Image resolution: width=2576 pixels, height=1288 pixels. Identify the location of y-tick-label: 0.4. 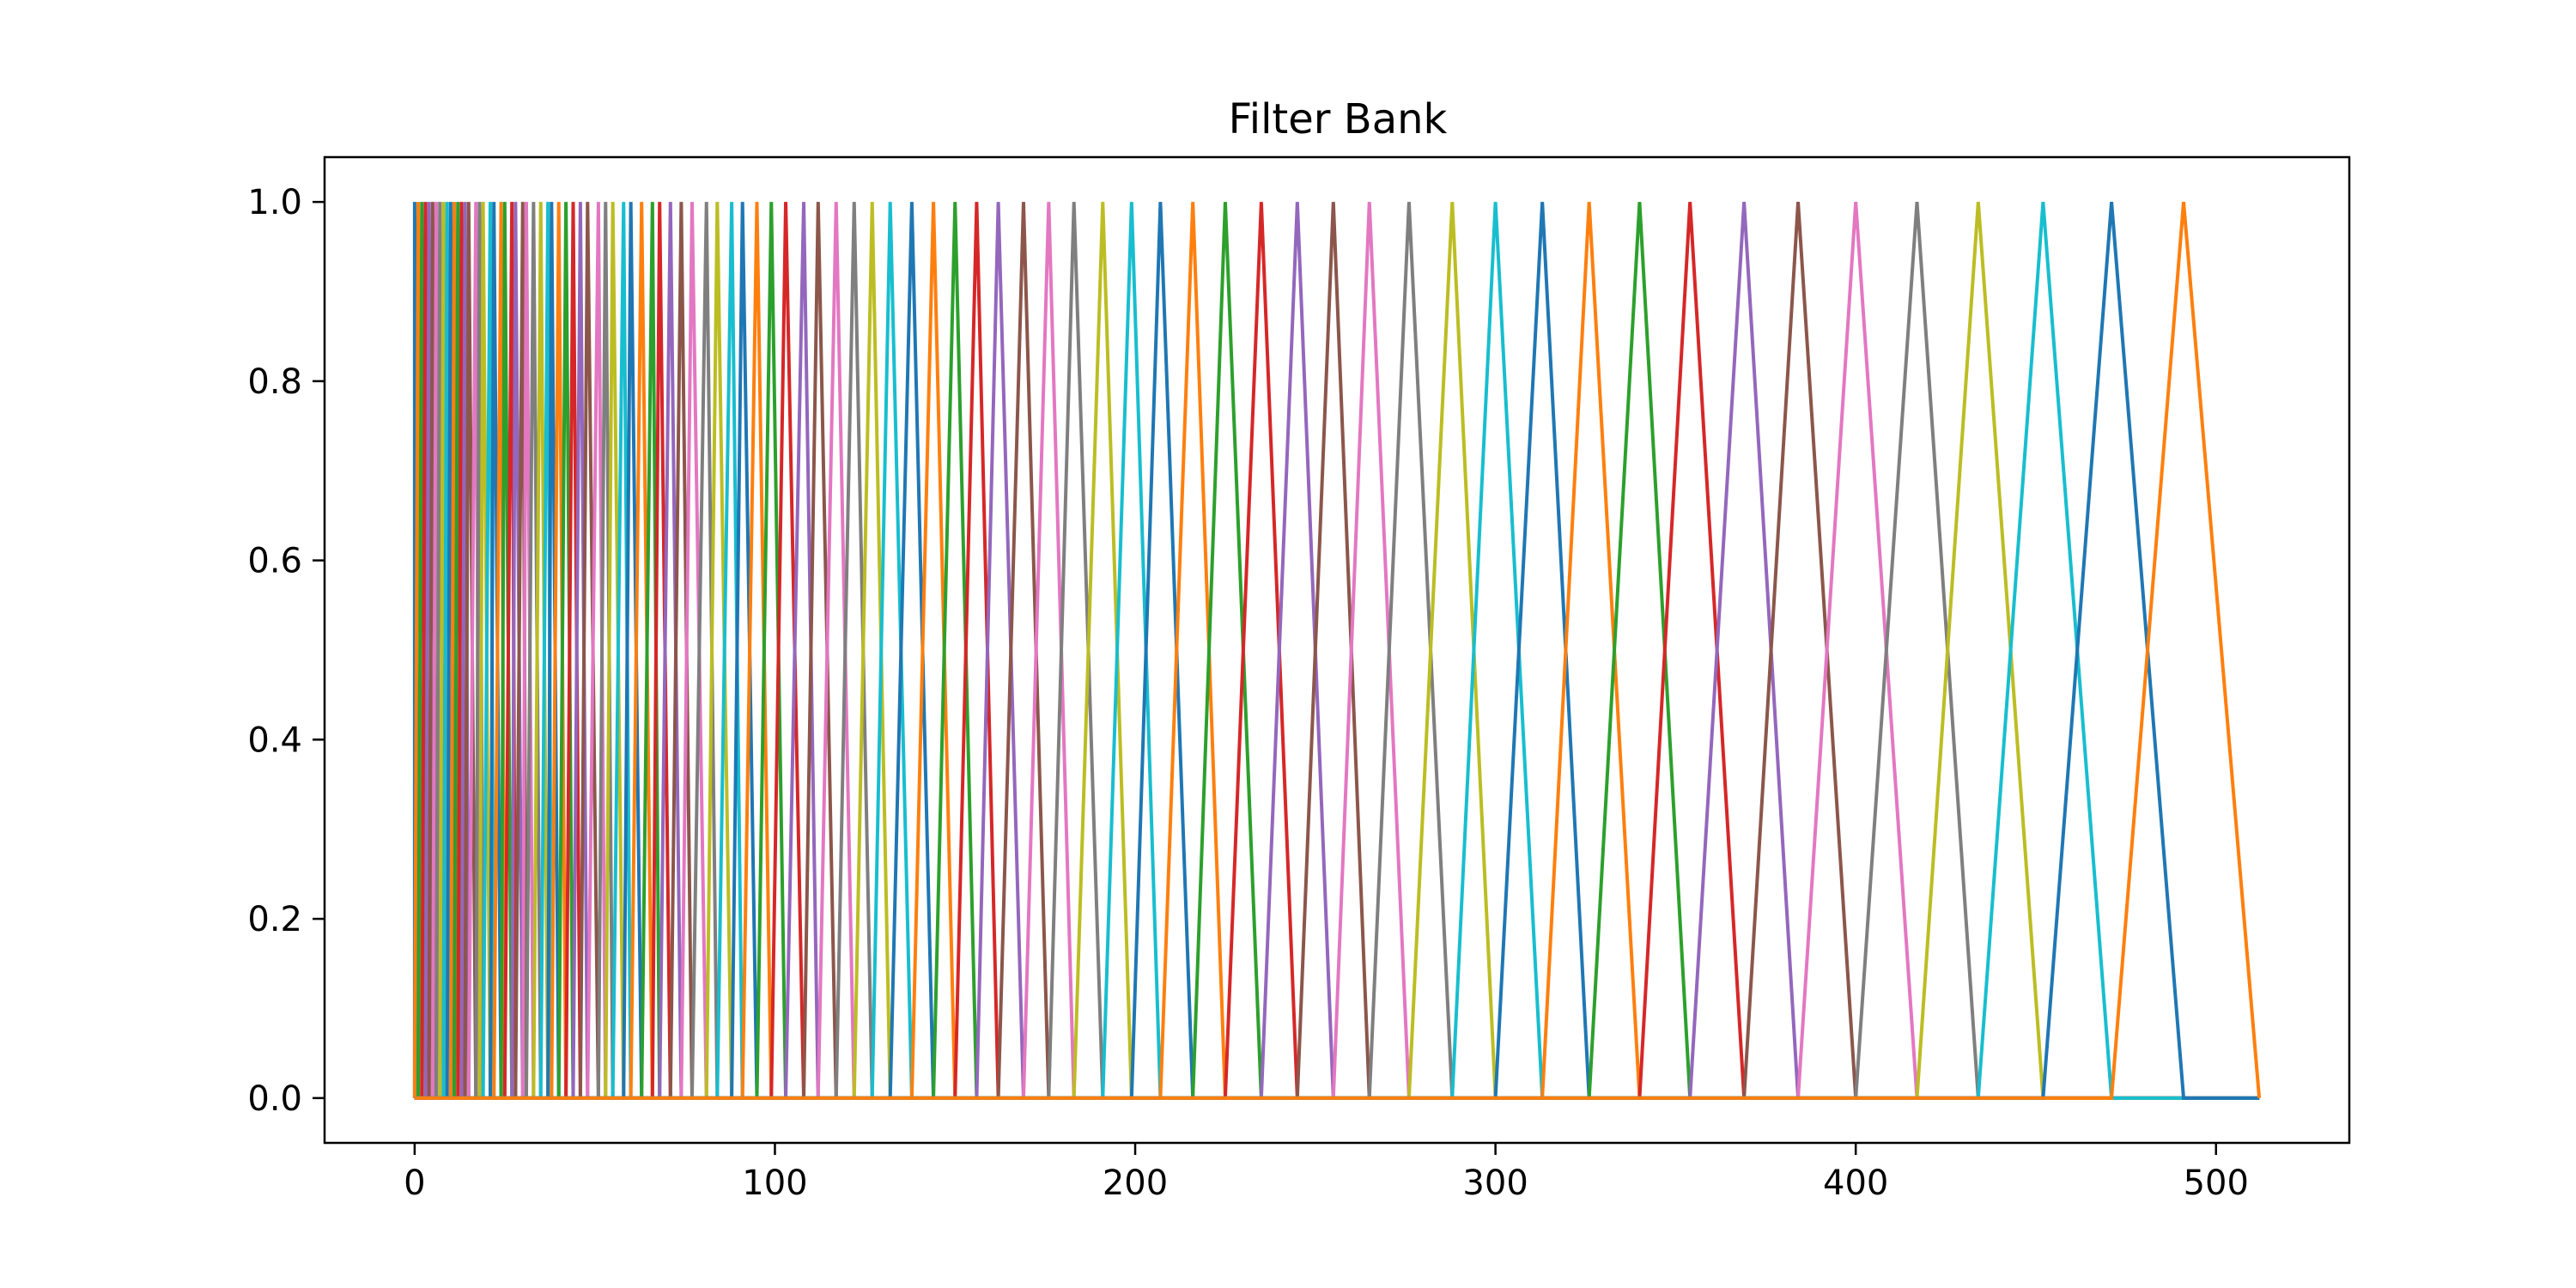
(274, 740).